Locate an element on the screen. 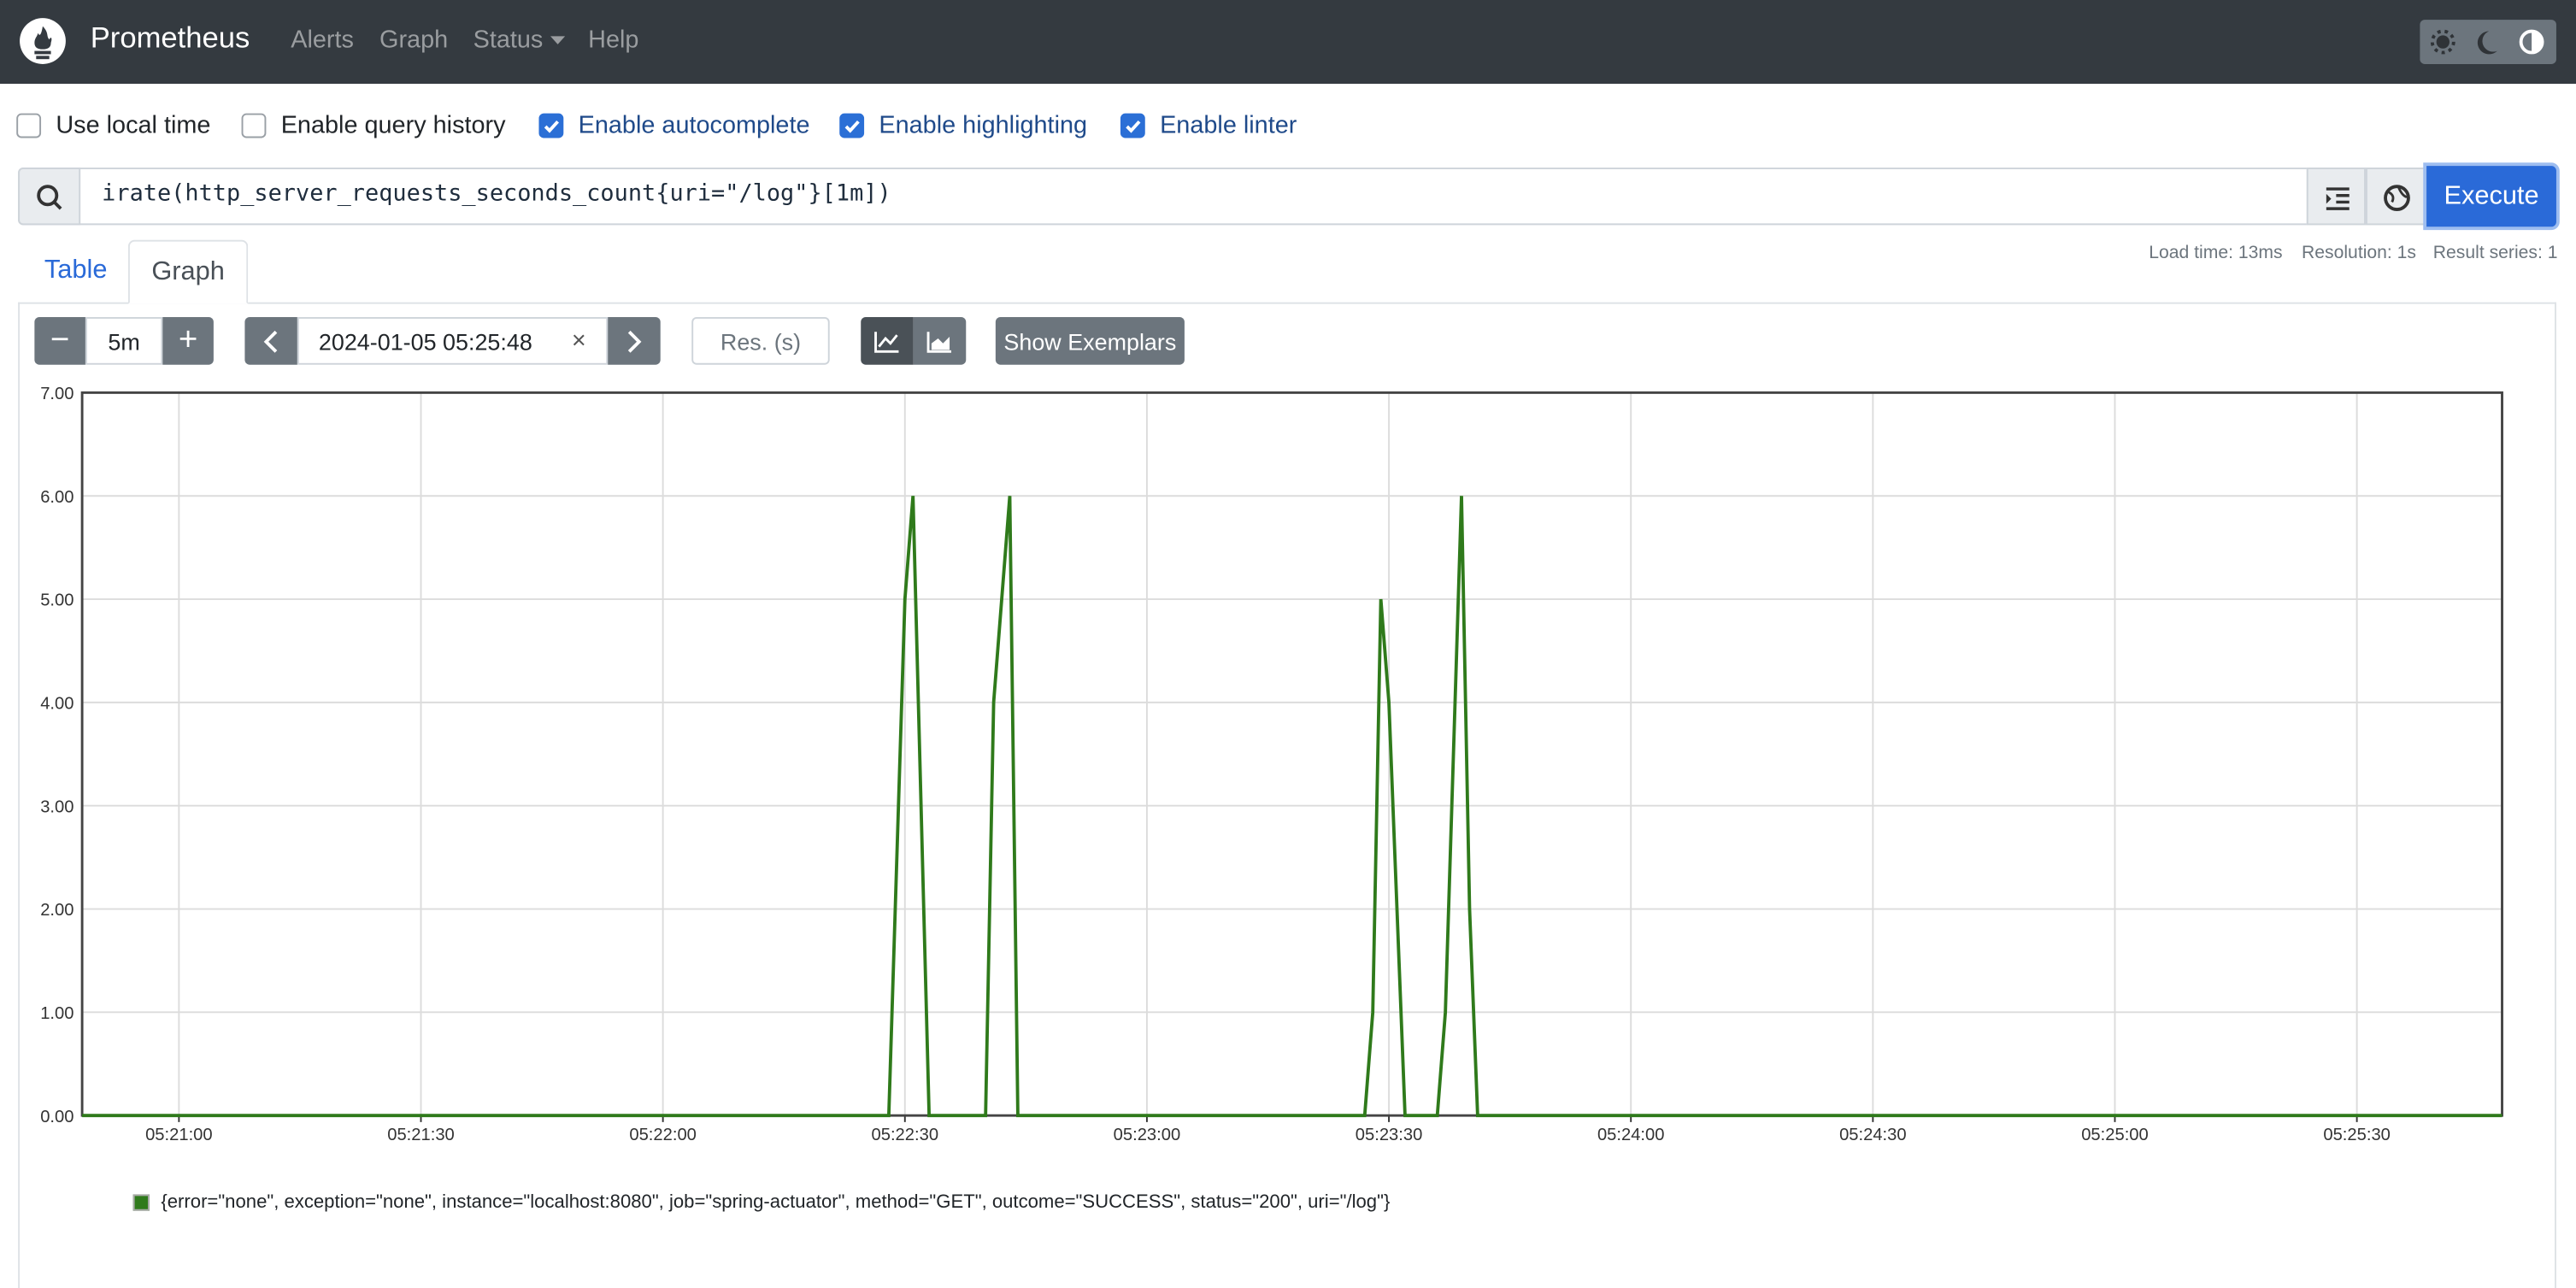 Image resolution: width=2576 pixels, height=1288 pixels. stat: Resolution: 1s is located at coordinates (2359, 253).